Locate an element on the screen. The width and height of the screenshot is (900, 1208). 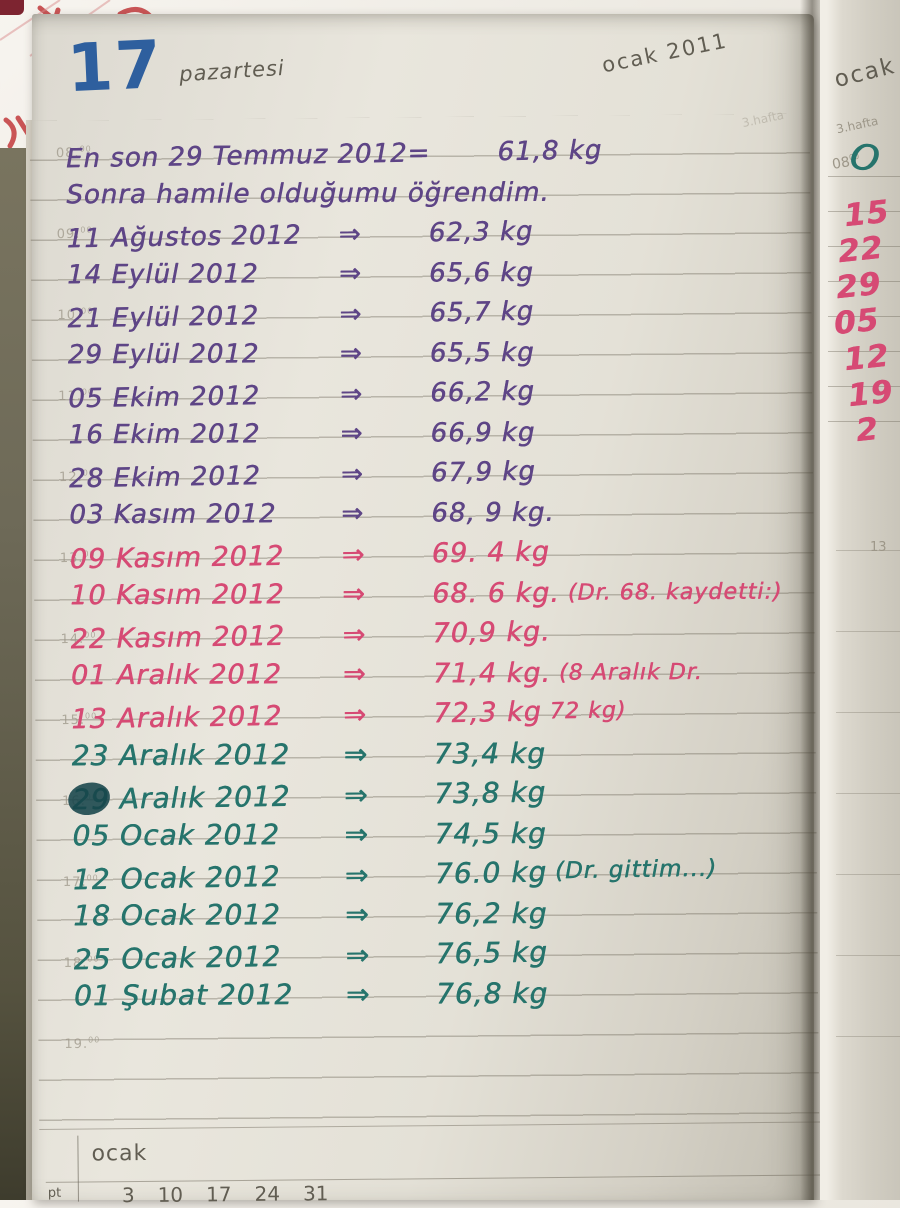
entry-date: 01 Şubat 2012 is located at coordinates (210, 994).